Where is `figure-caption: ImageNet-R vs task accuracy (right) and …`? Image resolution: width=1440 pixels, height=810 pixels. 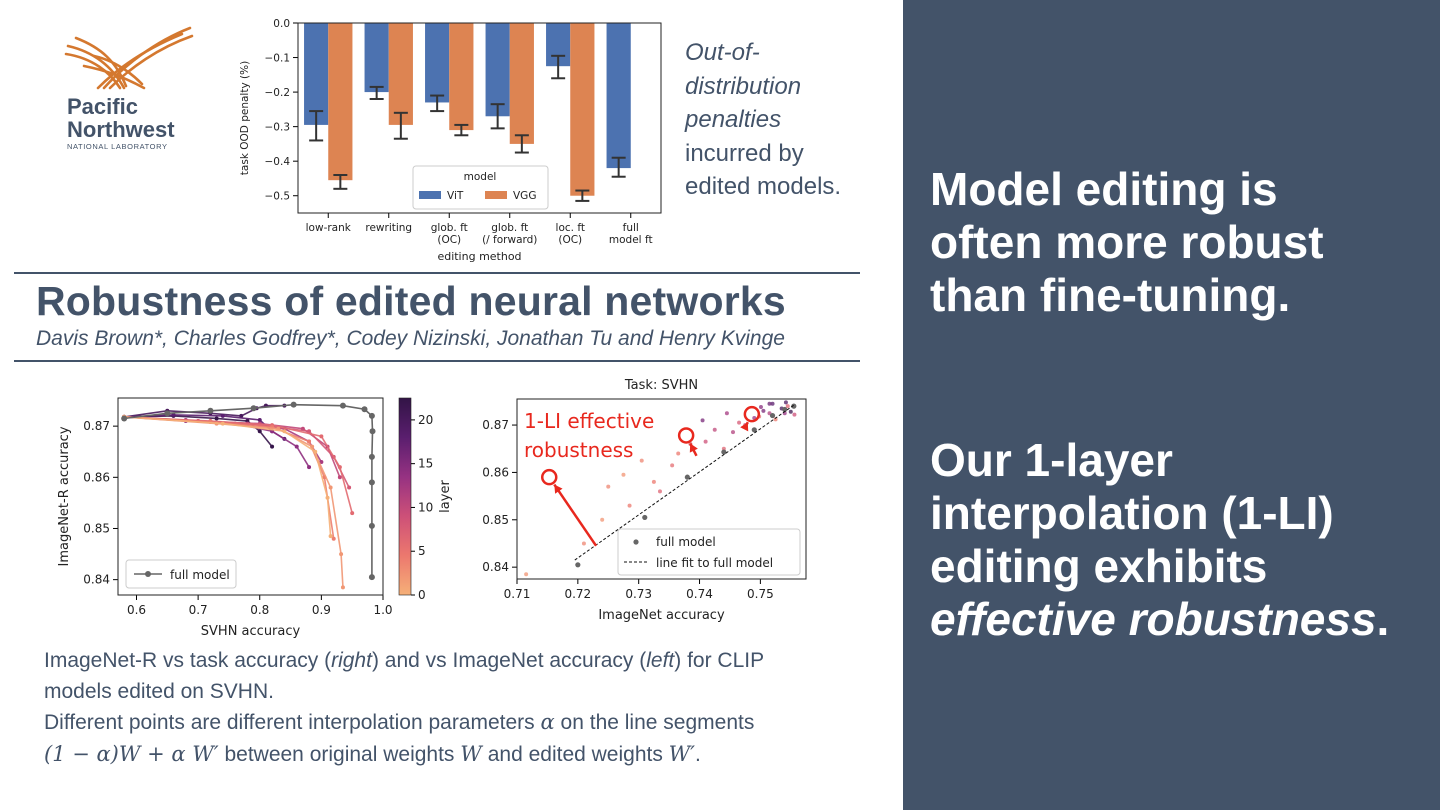 figure-caption: ImageNet-R vs task accuracy (right) and … is located at coordinates (404, 708).